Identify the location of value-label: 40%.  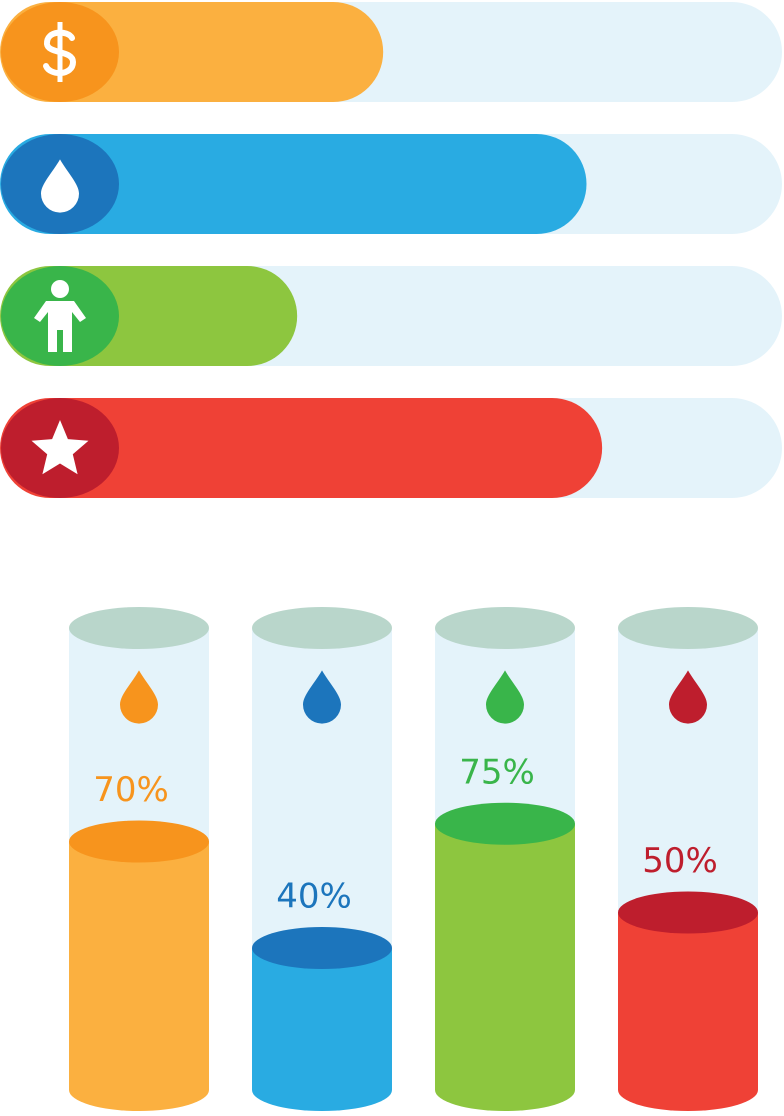
(314, 897).